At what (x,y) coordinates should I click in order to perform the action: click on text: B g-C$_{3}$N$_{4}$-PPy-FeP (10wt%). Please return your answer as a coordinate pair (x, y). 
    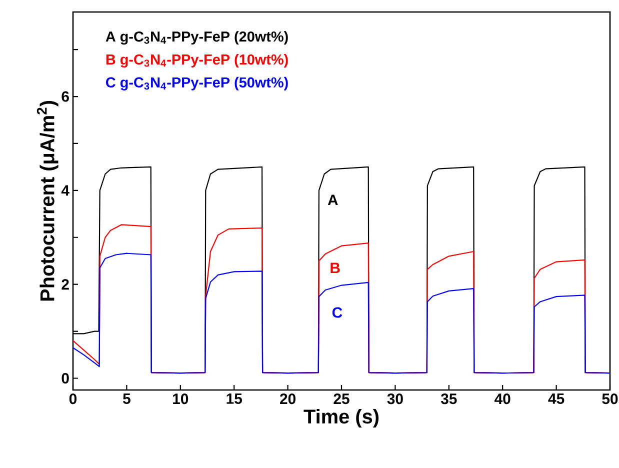
    Looking at the image, I should click on (197, 61).